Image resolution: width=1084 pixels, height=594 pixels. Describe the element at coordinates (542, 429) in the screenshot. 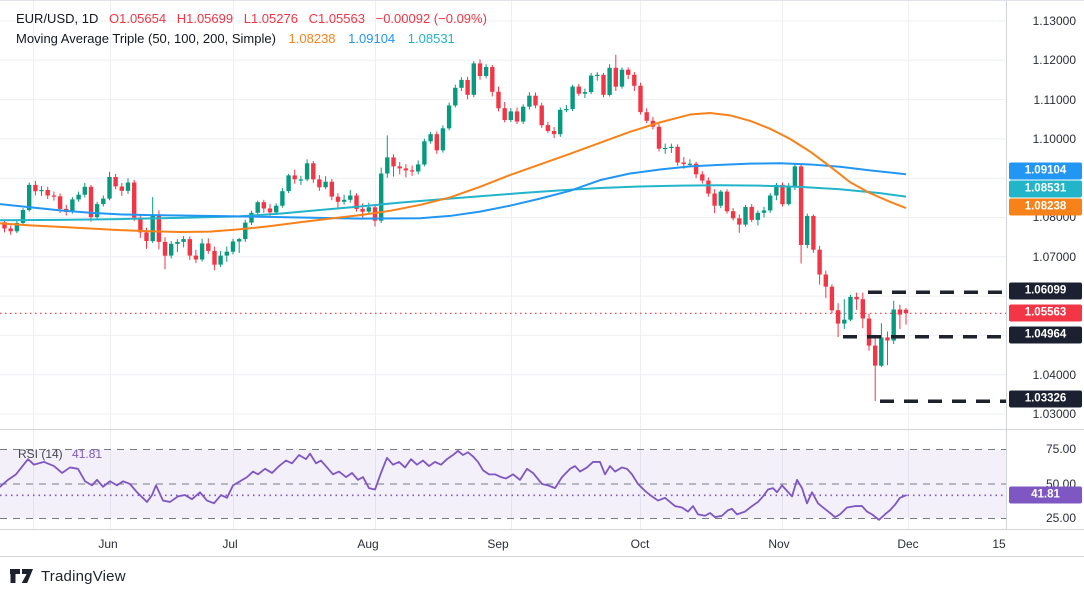

I see `pane-divider` at that location.